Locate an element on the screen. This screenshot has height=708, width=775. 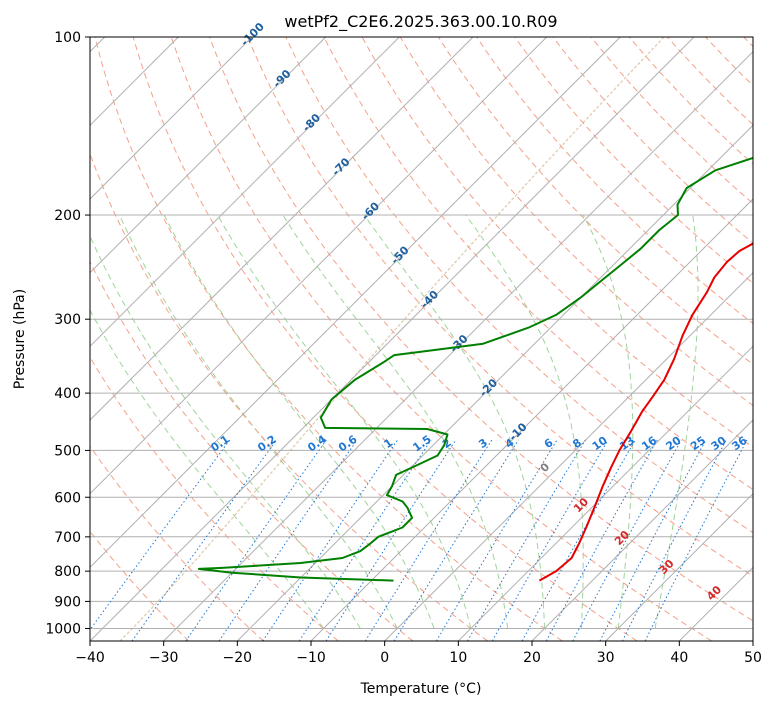
y-tick-label: 1000 is located at coordinates (63, 629).